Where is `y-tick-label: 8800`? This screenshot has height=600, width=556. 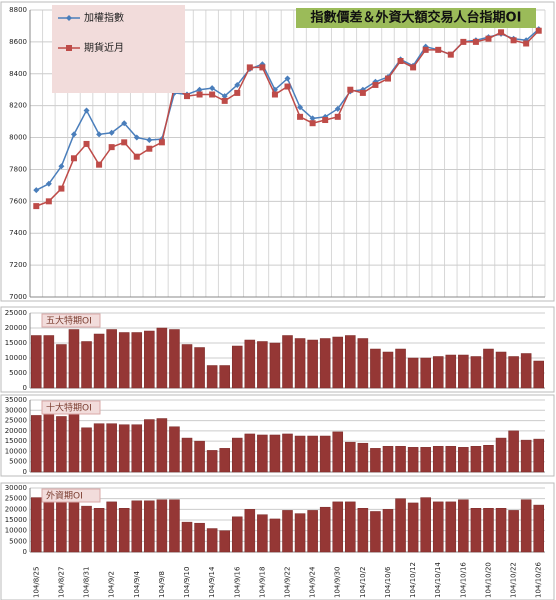 y-tick-label: 8800 is located at coordinates (18, 10).